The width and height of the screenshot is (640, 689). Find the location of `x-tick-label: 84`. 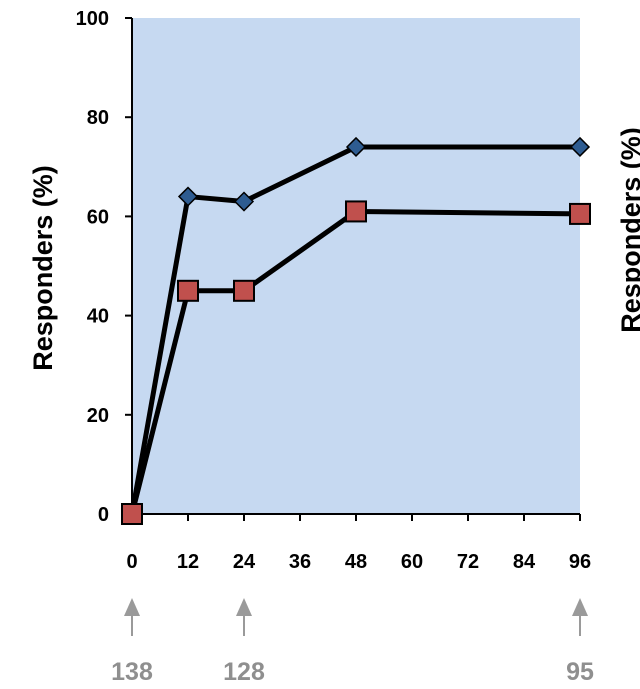

x-tick-label: 84 is located at coordinates (524, 562).